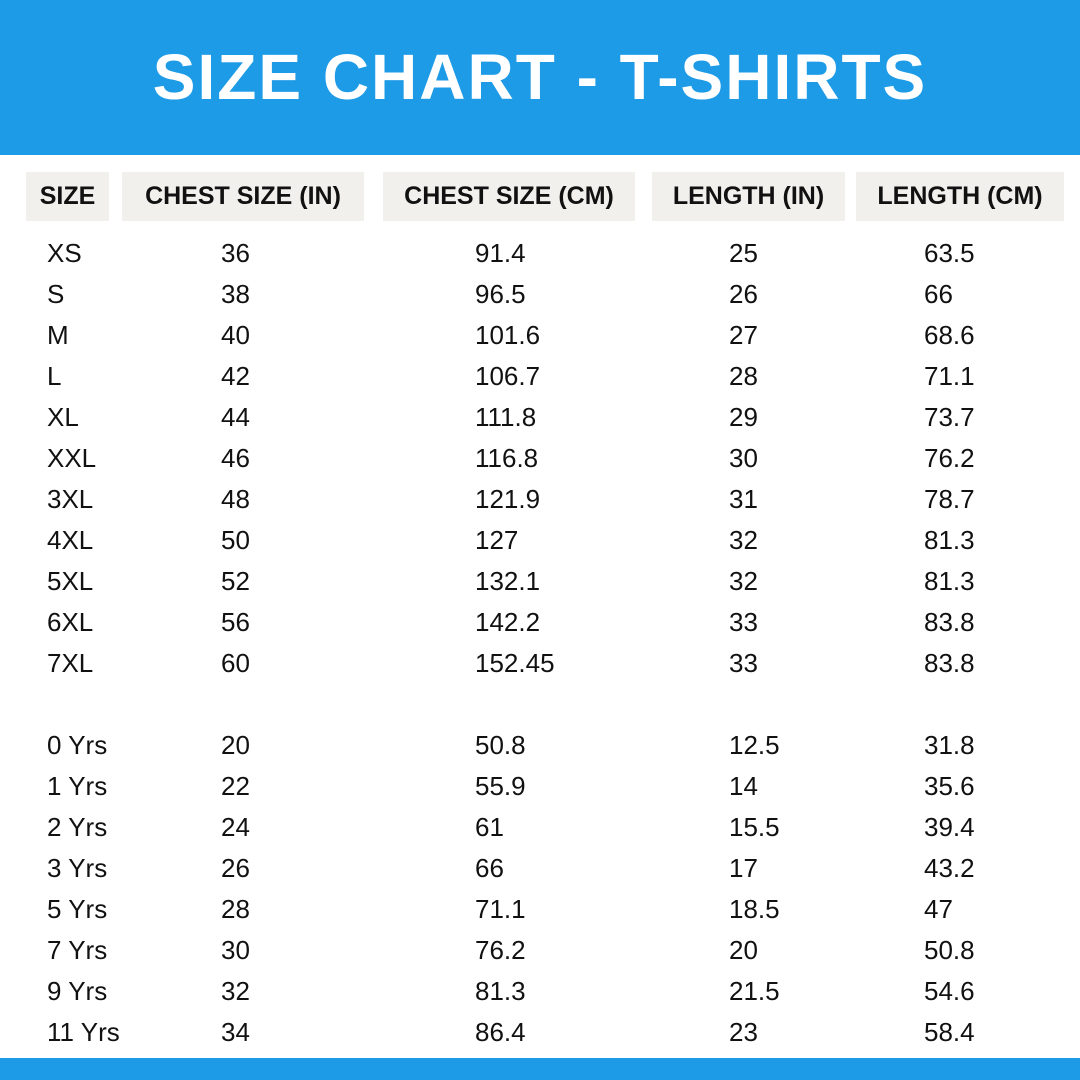 The width and height of the screenshot is (1080, 1080). I want to click on cell-size: 6XL, so click(70, 622).